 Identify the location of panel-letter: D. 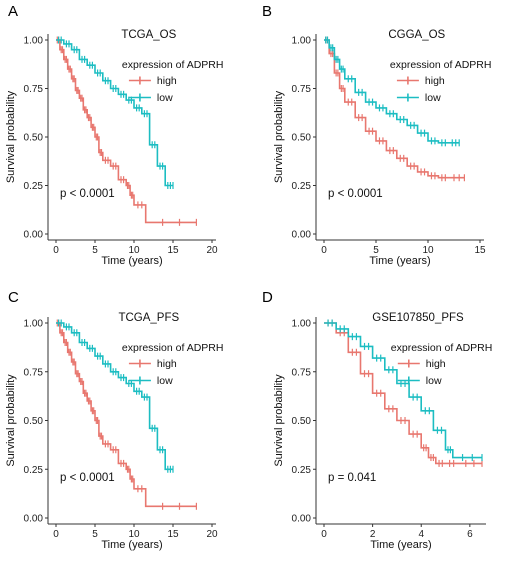
(267, 297).